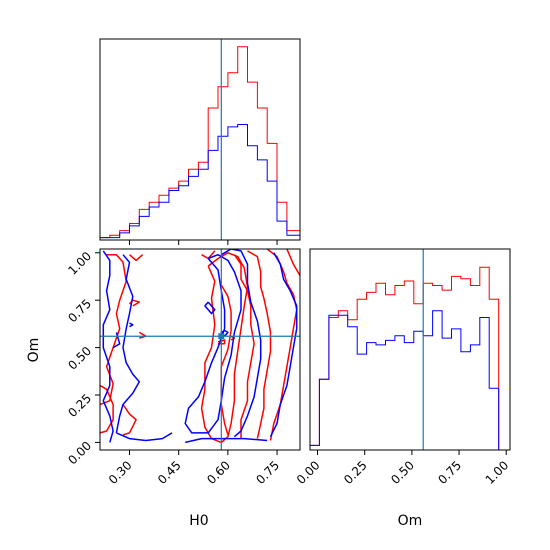  Describe the element at coordinates (169, 472) in the screenshot. I see `scatter-x-tick-label-1: 0.45` at that location.